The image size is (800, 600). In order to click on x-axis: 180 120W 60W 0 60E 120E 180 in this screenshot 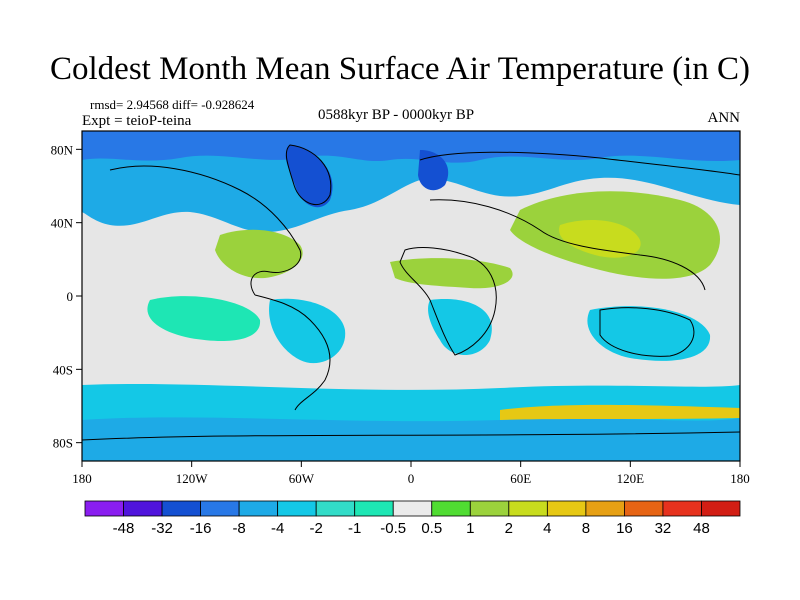, I will do `click(411, 473)`.